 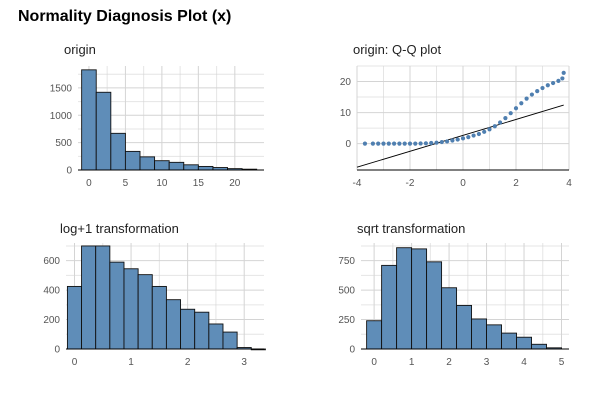 What do you see at coordinates (51, 261) in the screenshot?
I see `y-tick-label: 600` at bounding box center [51, 261].